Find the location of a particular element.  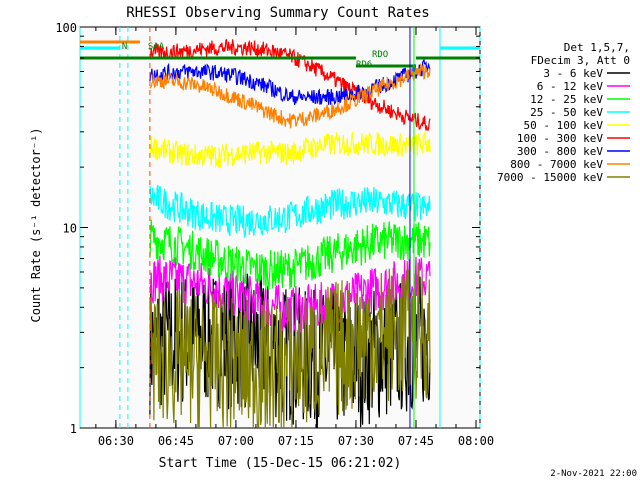

x-tick-label-6: 08:00 is located at coordinates (476, 441).